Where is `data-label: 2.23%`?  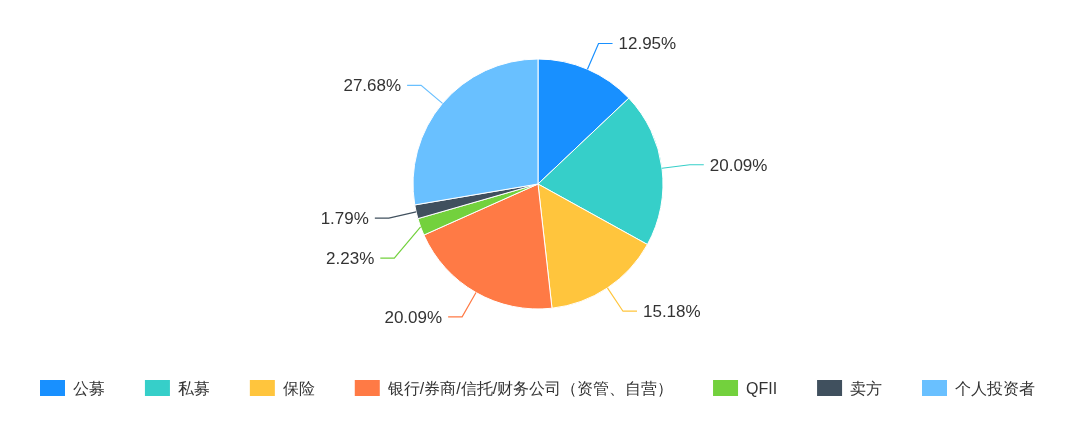
data-label: 2.23% is located at coordinates (350, 259).